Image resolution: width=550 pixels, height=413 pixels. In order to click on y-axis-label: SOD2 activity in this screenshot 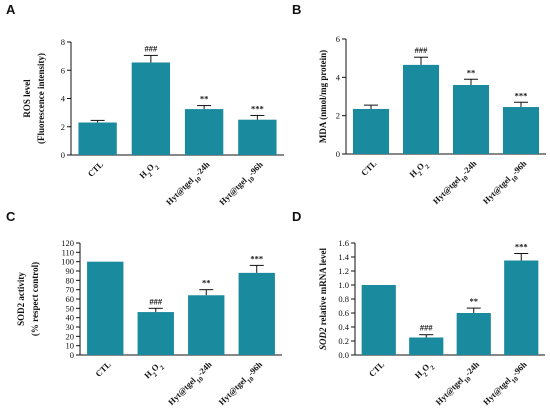, I will do `click(21, 299)`.